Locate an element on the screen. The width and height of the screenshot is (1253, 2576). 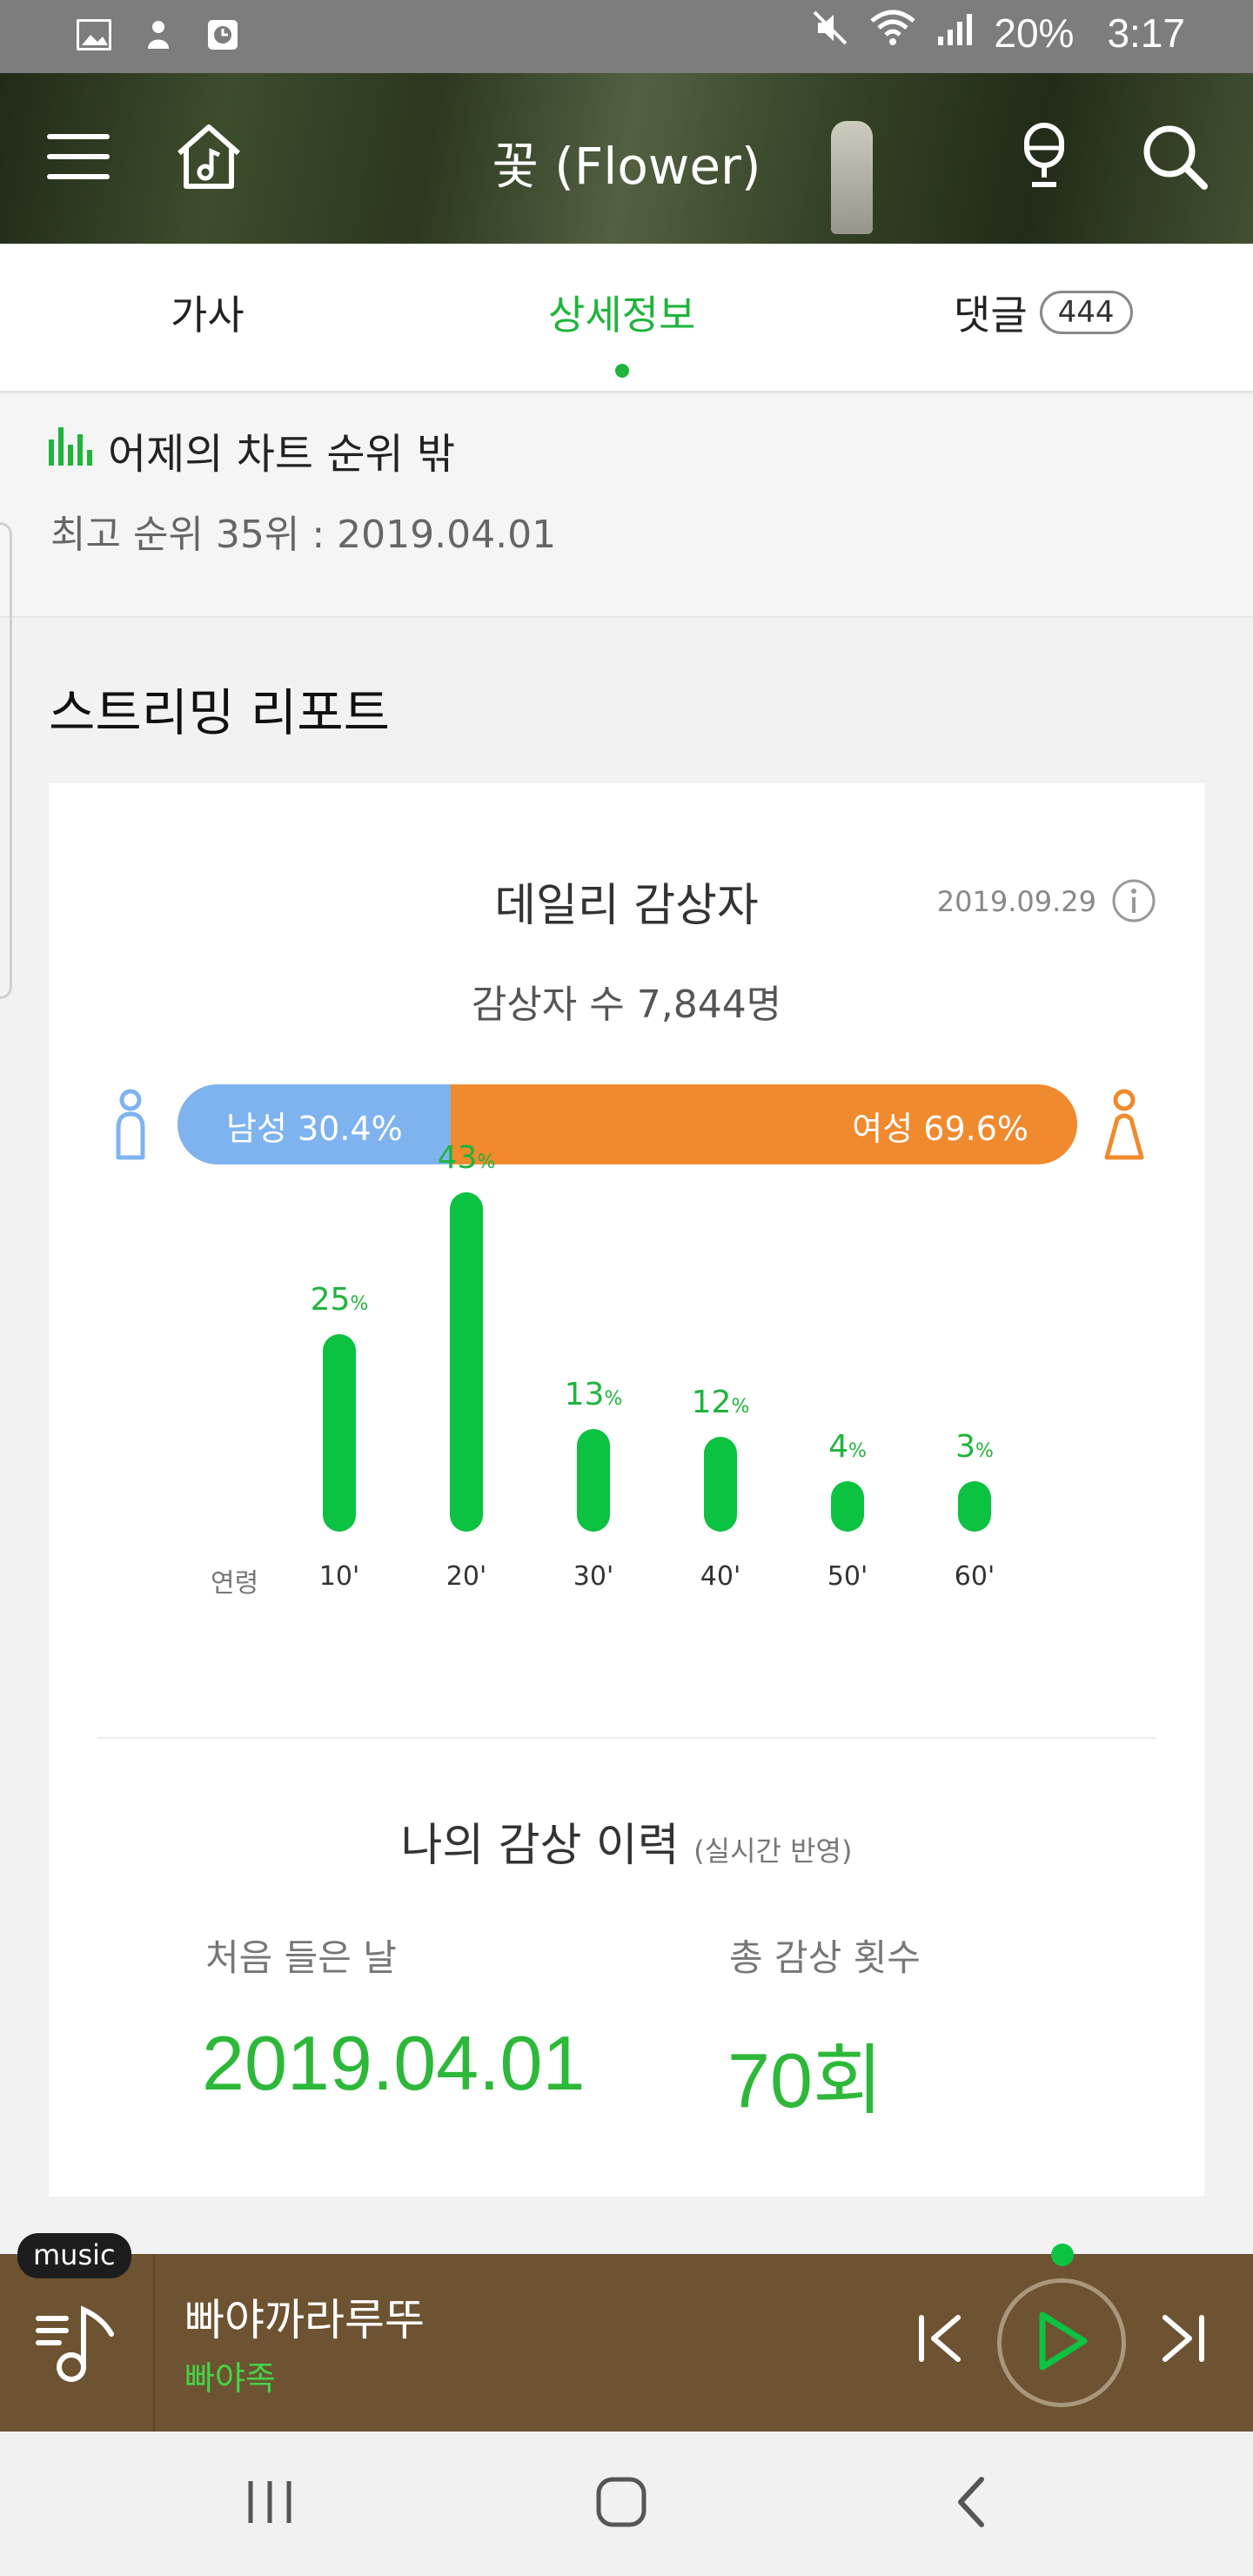
active-tab-indicator is located at coordinates (621, 371).